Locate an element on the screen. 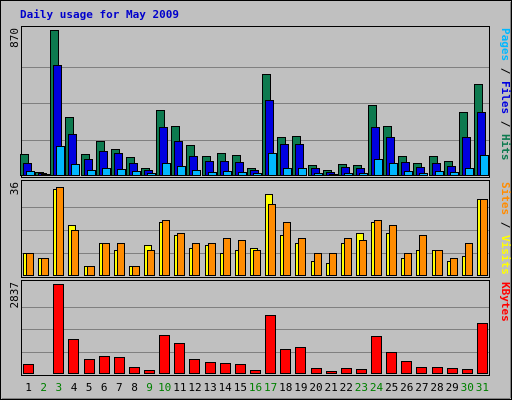 This screenshot has height=400, width=512. day-label-10: 10 is located at coordinates (164, 387).